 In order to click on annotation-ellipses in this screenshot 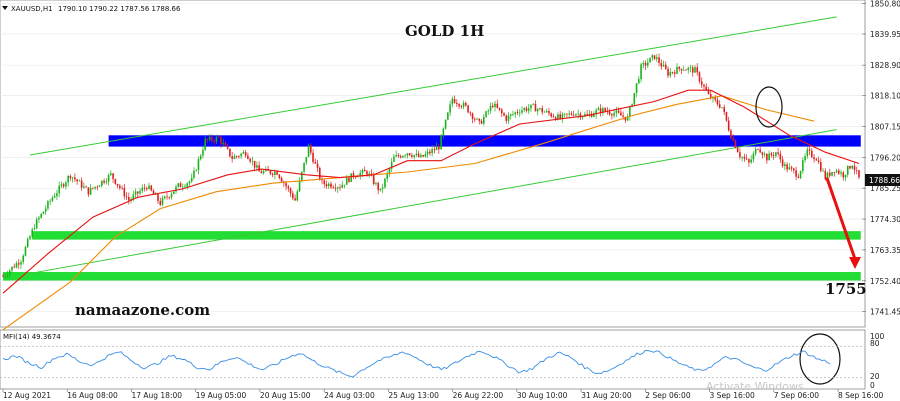, I will do `click(798, 235)`.